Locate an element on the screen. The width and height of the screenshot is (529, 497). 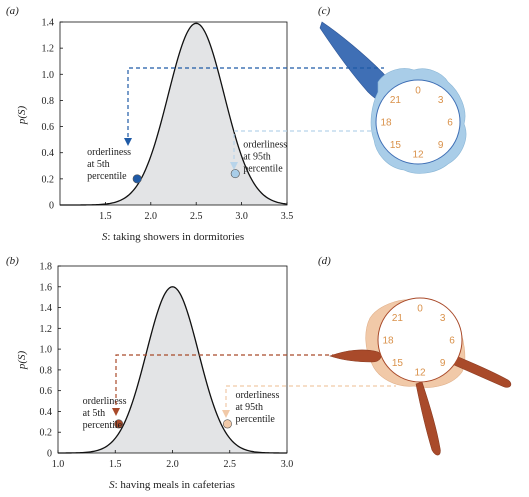
x-axis-label-a: S: taking showers in dormitories is located at coordinates (173, 237).